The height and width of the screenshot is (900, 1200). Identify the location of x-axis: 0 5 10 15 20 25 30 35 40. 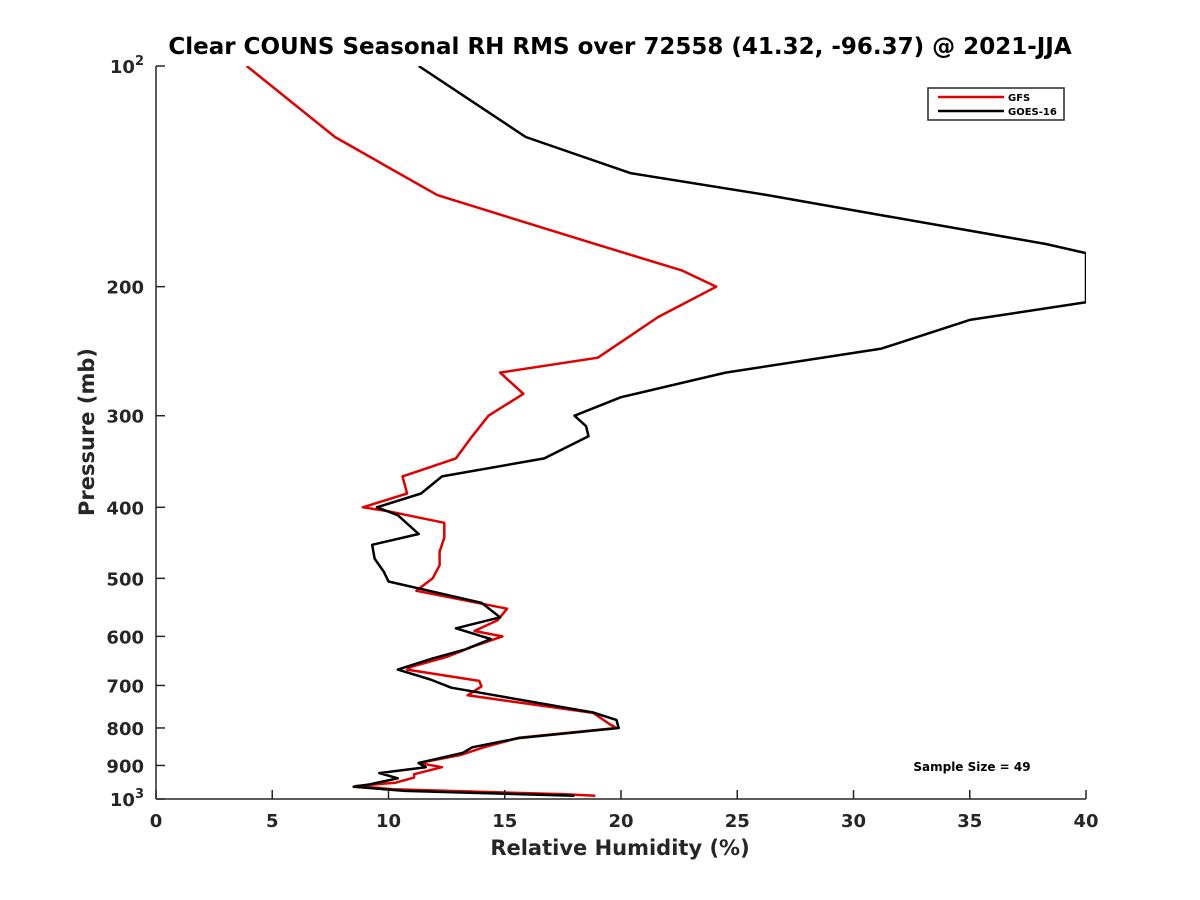
(624, 811).